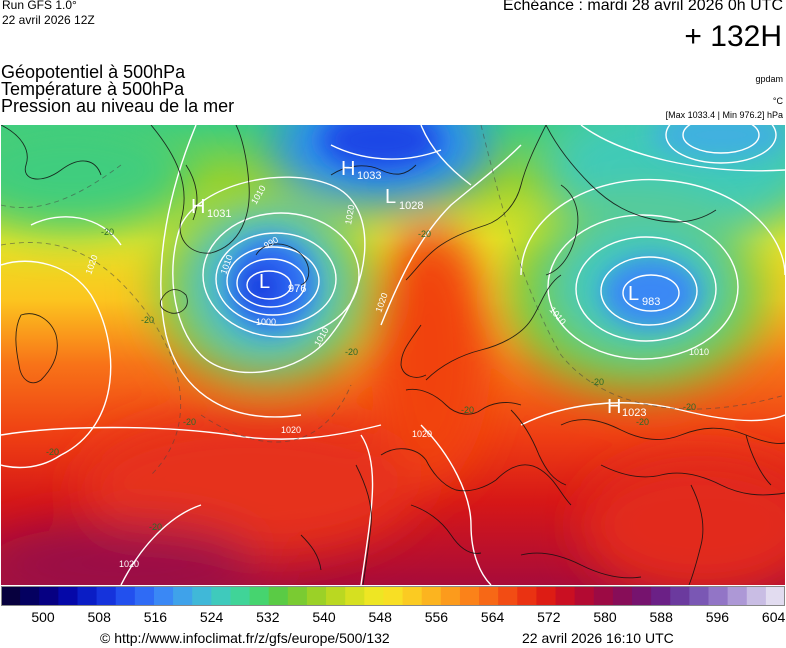 The image size is (786, 648). I want to click on legend-border, so click(393, 596).